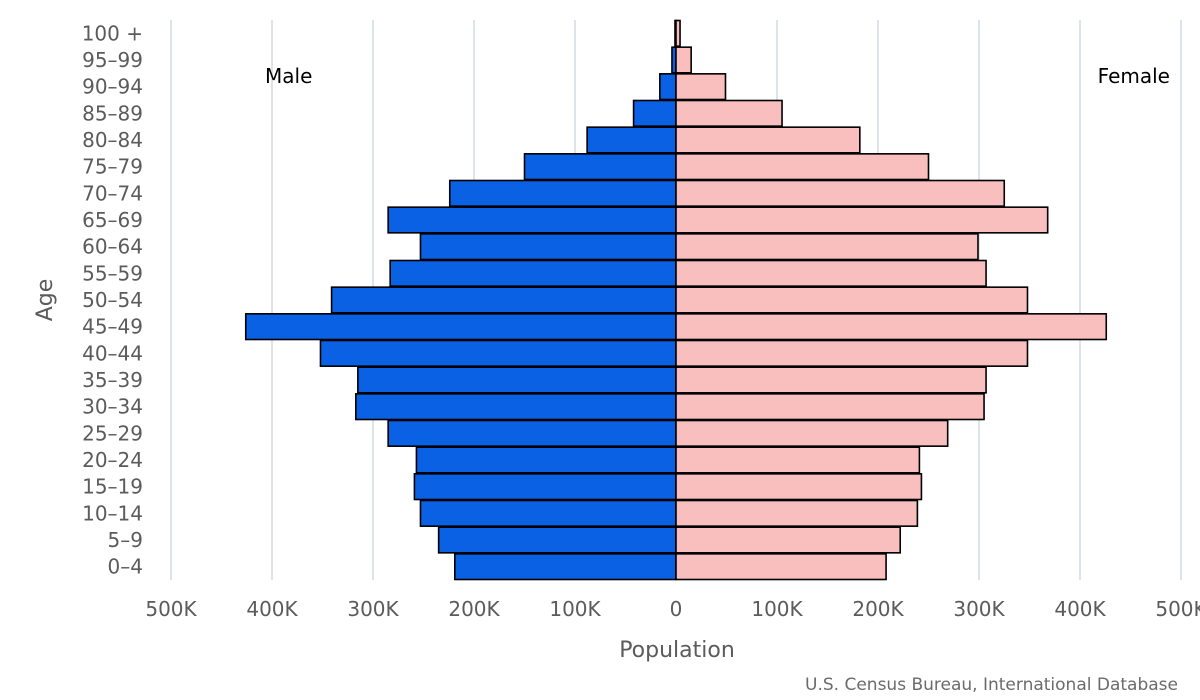 This screenshot has height=700, width=1200. Describe the element at coordinates (112, 380) in the screenshot. I see `y-tick-label: 35–39` at that location.